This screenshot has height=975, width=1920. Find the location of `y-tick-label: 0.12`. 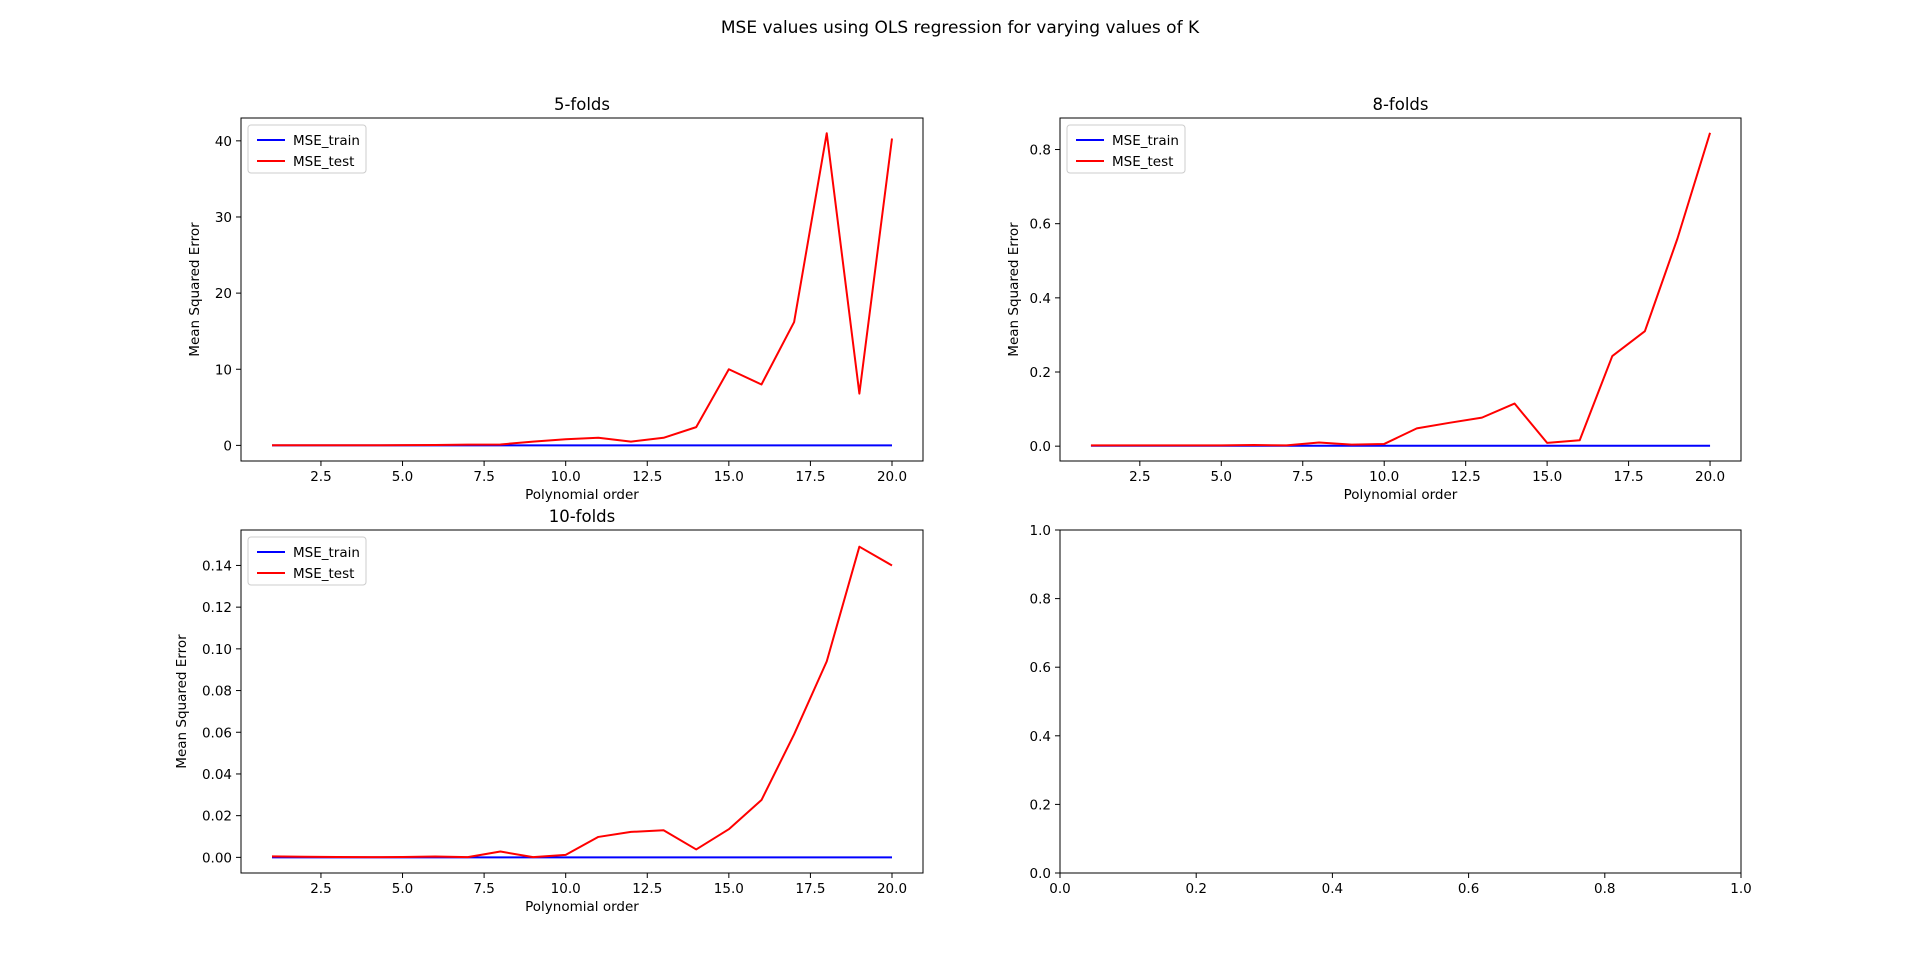

y-tick-label: 0.12 is located at coordinates (217, 608).